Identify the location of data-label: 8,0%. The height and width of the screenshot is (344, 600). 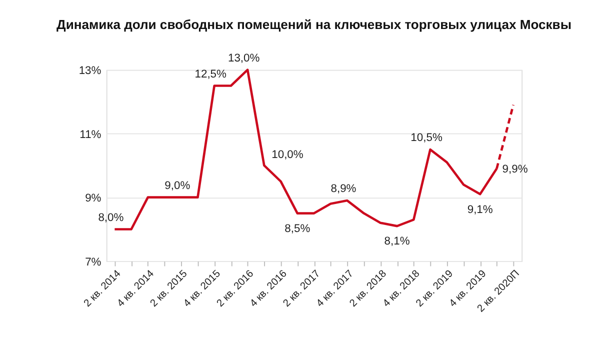
(111, 218).